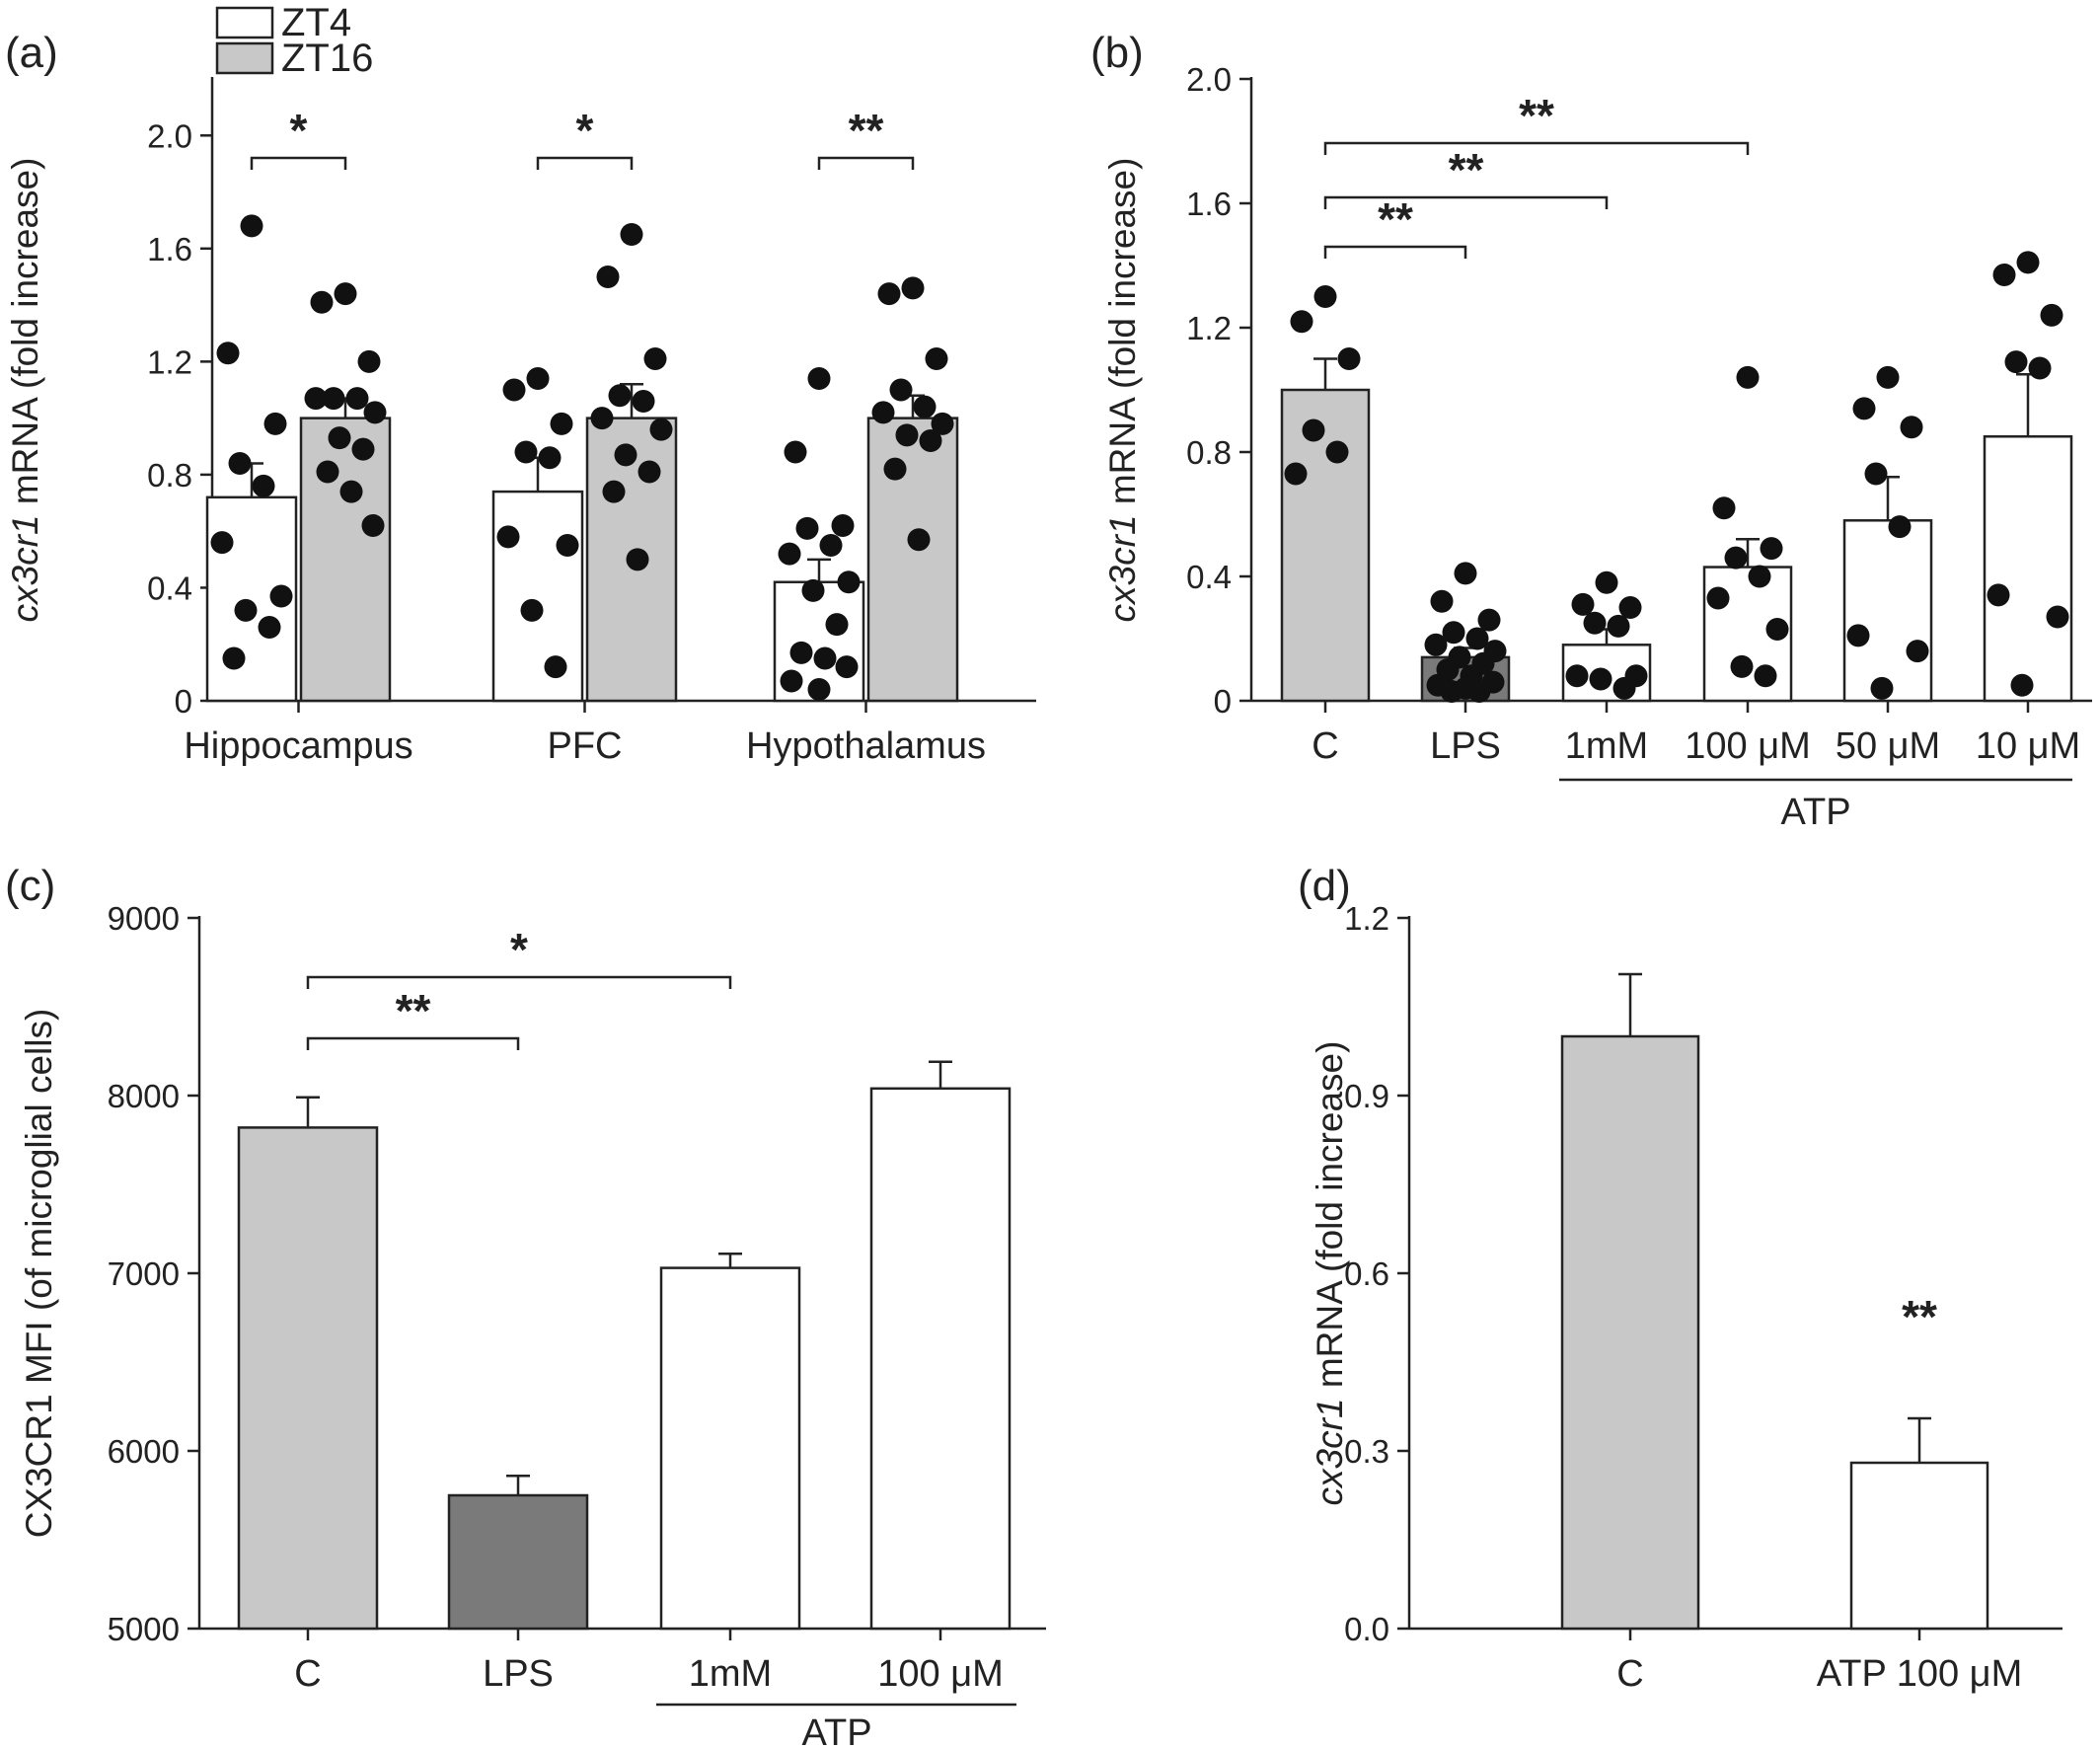  Describe the element at coordinates (1117, 53) in the screenshot. I see `panel-label: (b)` at that location.